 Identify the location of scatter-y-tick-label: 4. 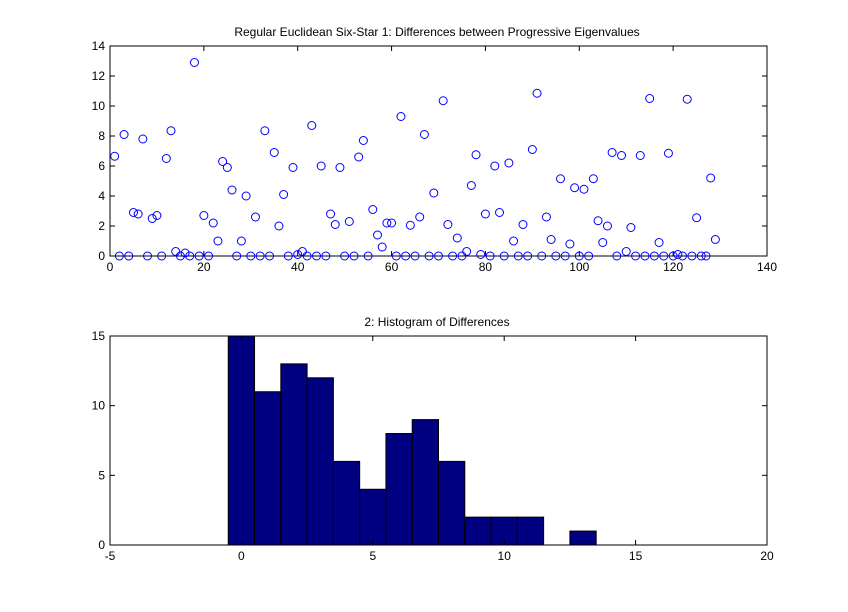
(101, 196).